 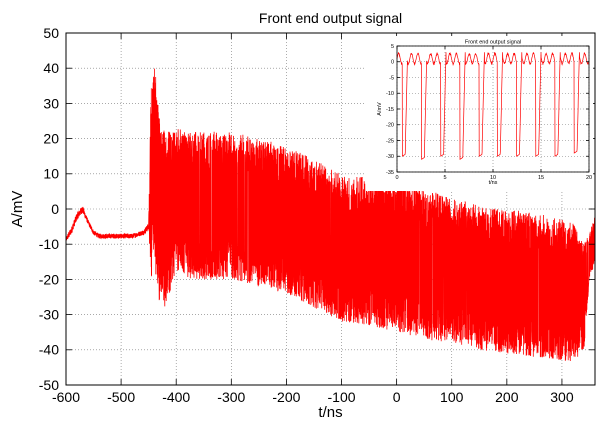 What do you see at coordinates (390, 126) in the screenshot?
I see `inset-y-tick-label: -20` at bounding box center [390, 126].